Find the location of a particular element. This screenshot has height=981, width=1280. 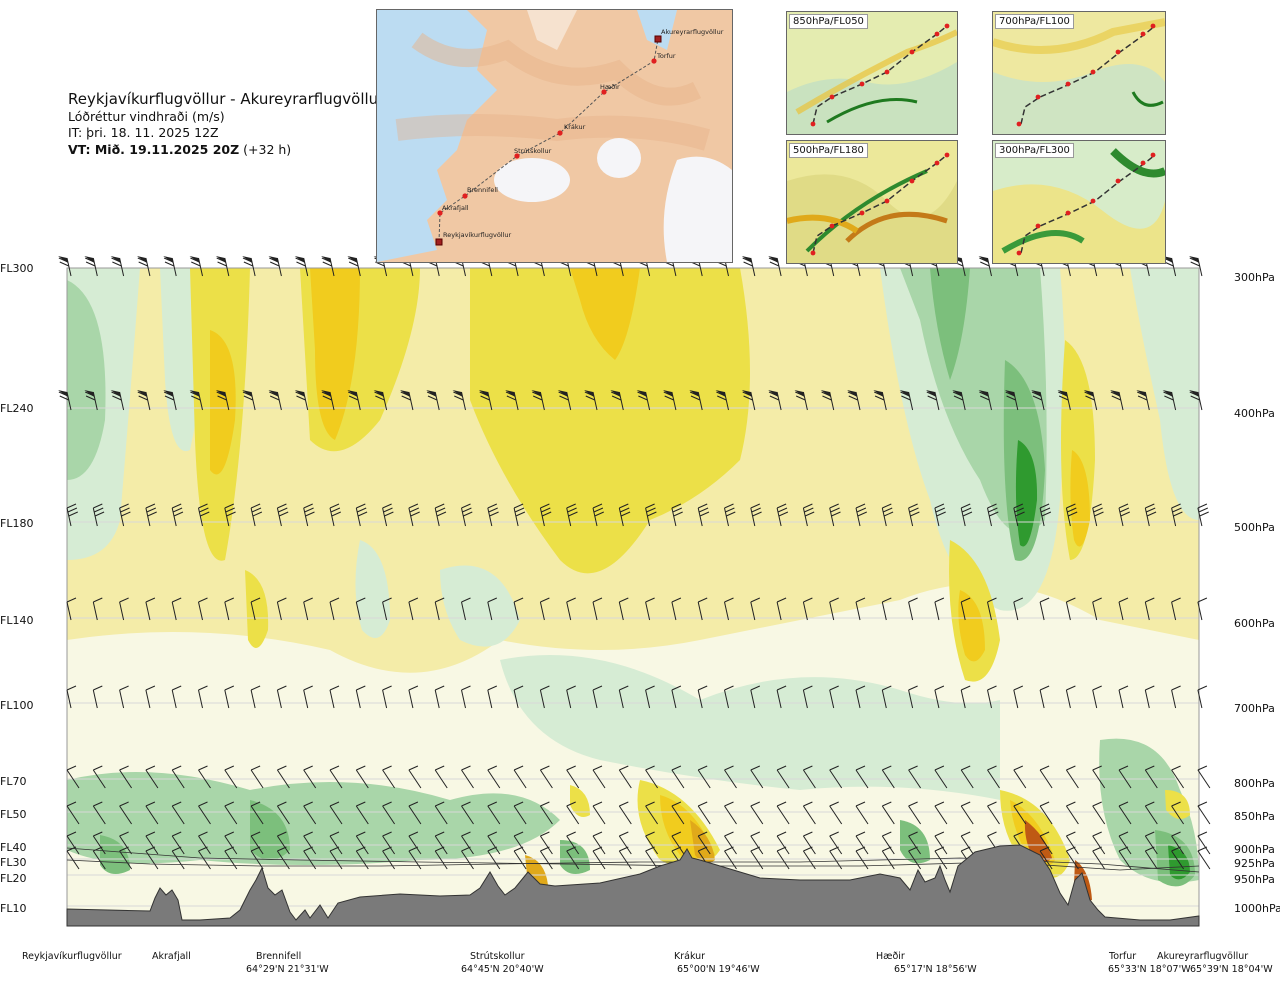

map-point-label: Hæðir is located at coordinates (610, 87).